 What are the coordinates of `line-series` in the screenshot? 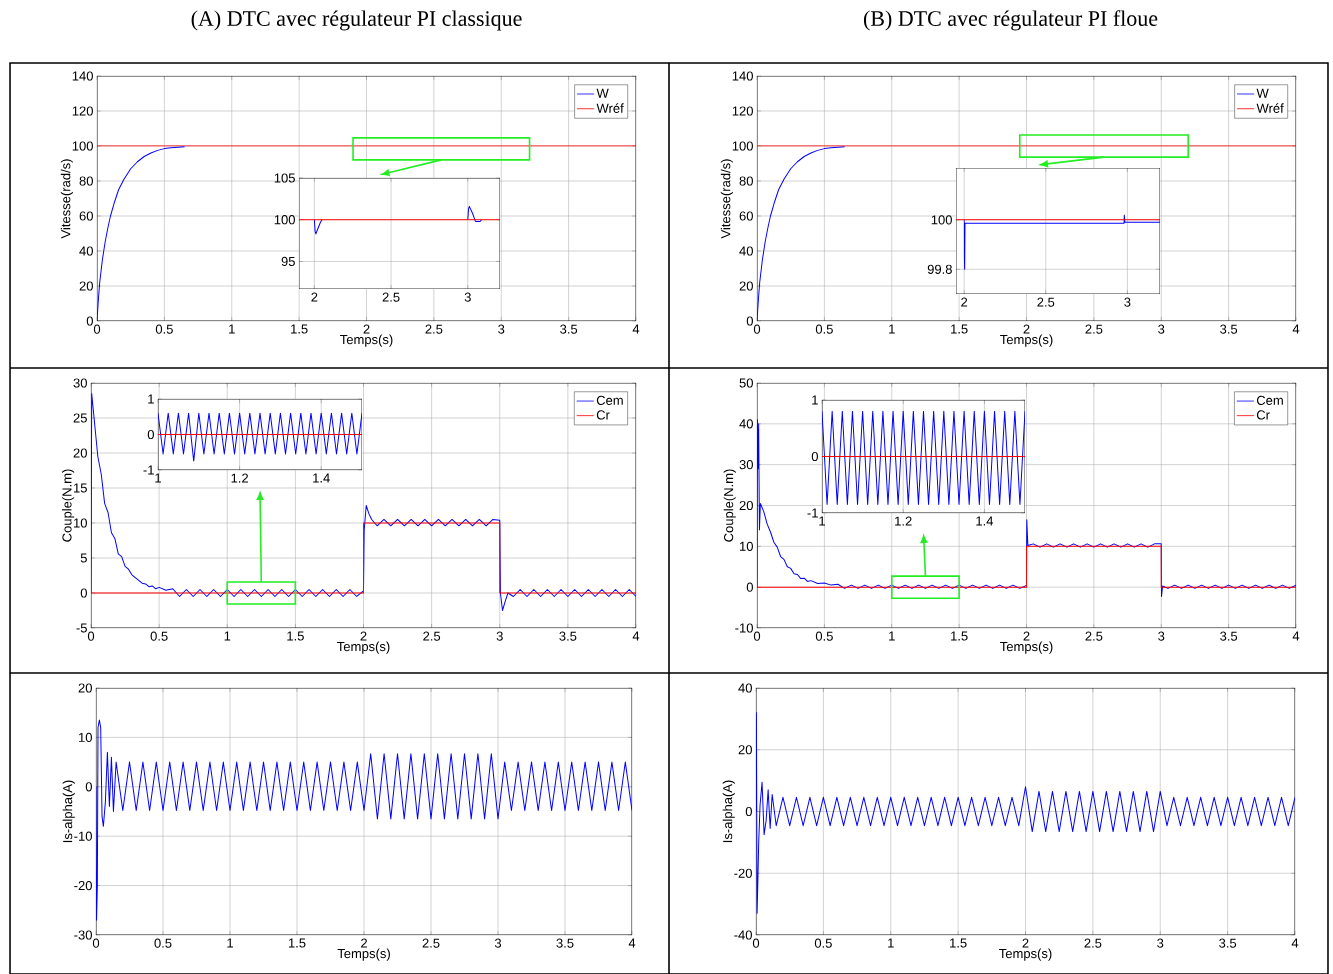 It's located at (1025, 813).